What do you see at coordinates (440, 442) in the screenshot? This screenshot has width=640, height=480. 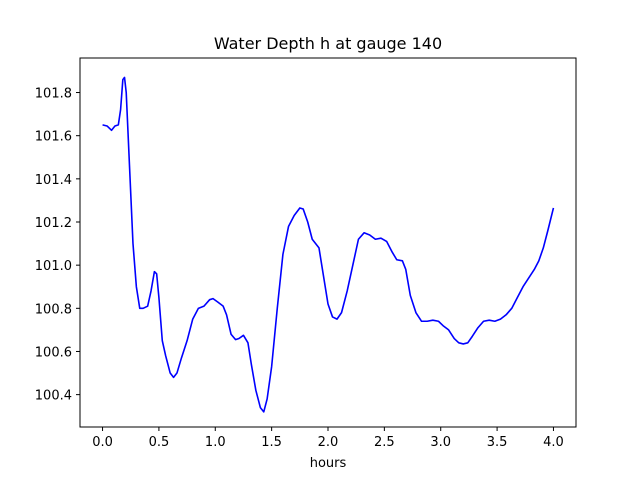 I see `x-tick-label: 3.0` at bounding box center [440, 442].